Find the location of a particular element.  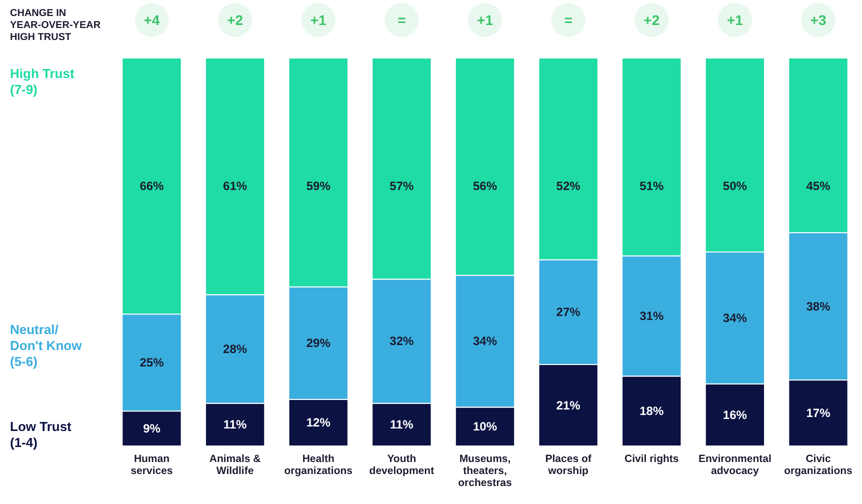

data-label: 28% is located at coordinates (235, 349).